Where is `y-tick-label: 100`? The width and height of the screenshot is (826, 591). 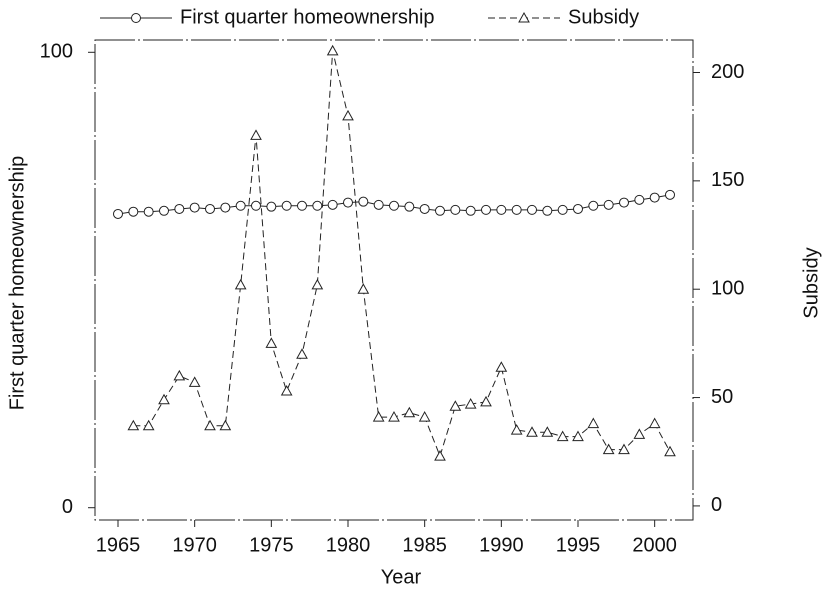
y-tick-label: 100 is located at coordinates (56, 52).